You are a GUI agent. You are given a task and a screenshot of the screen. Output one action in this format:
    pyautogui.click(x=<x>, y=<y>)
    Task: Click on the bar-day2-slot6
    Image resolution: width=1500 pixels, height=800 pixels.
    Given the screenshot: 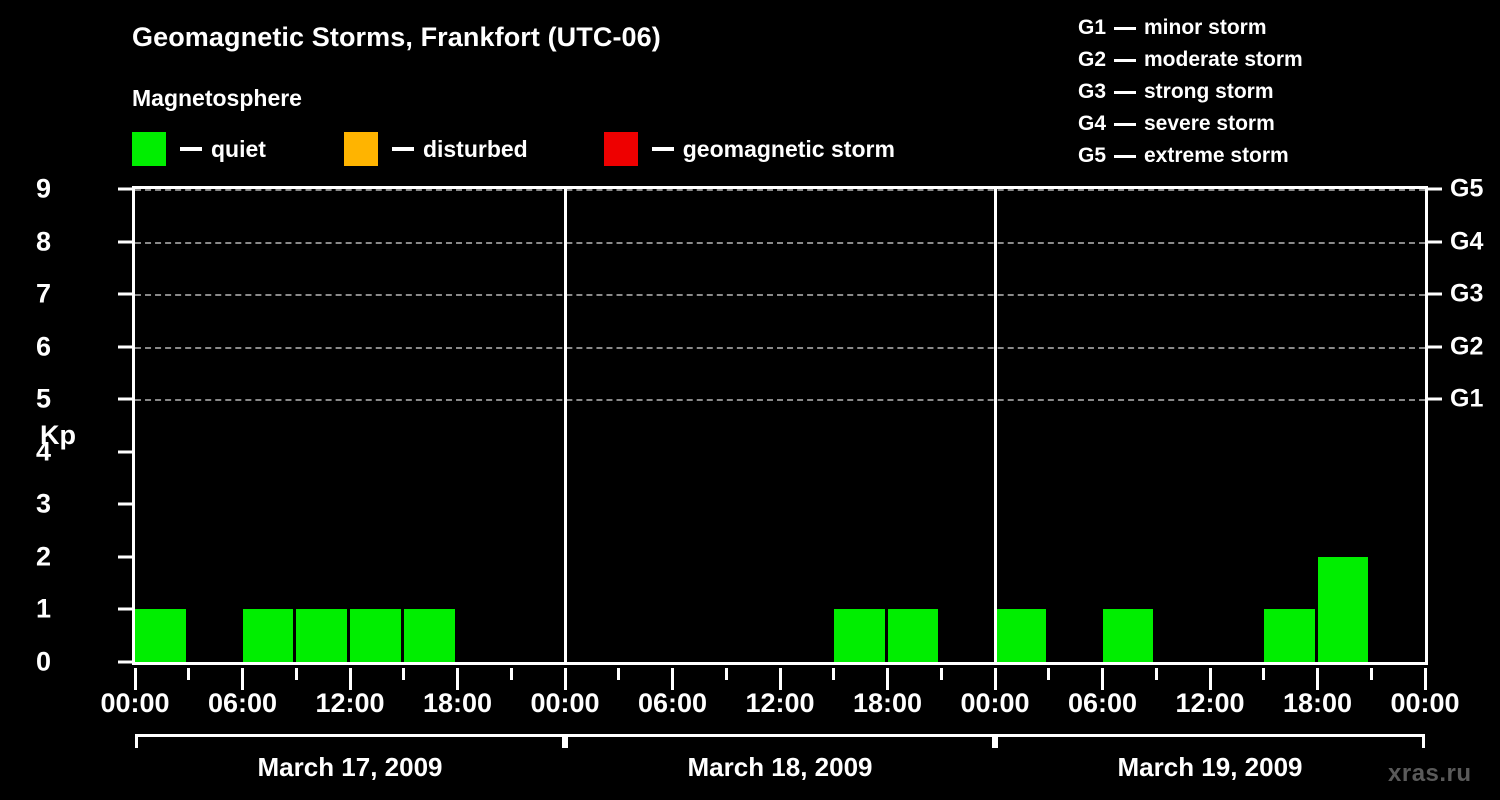 What is the action you would take?
    pyautogui.click(x=859, y=635)
    